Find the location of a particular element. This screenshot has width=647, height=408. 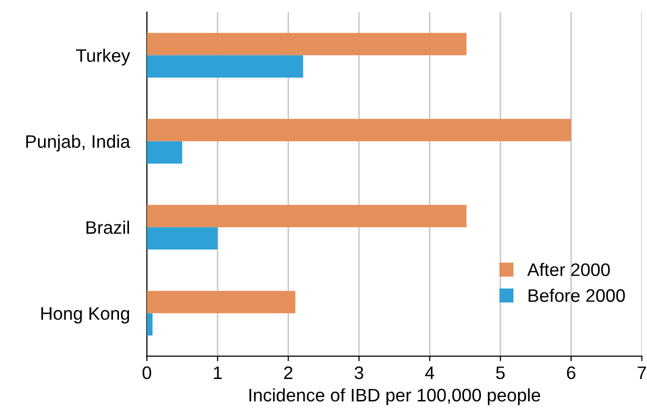

x-tick-label: 0 is located at coordinates (147, 373).